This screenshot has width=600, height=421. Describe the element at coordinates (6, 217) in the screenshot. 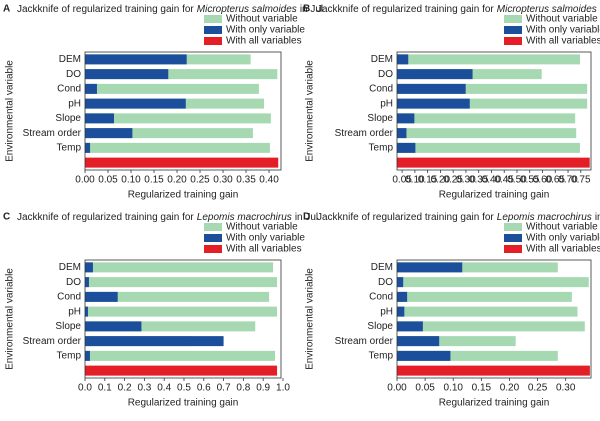

I see `panel-letter: C` at that location.